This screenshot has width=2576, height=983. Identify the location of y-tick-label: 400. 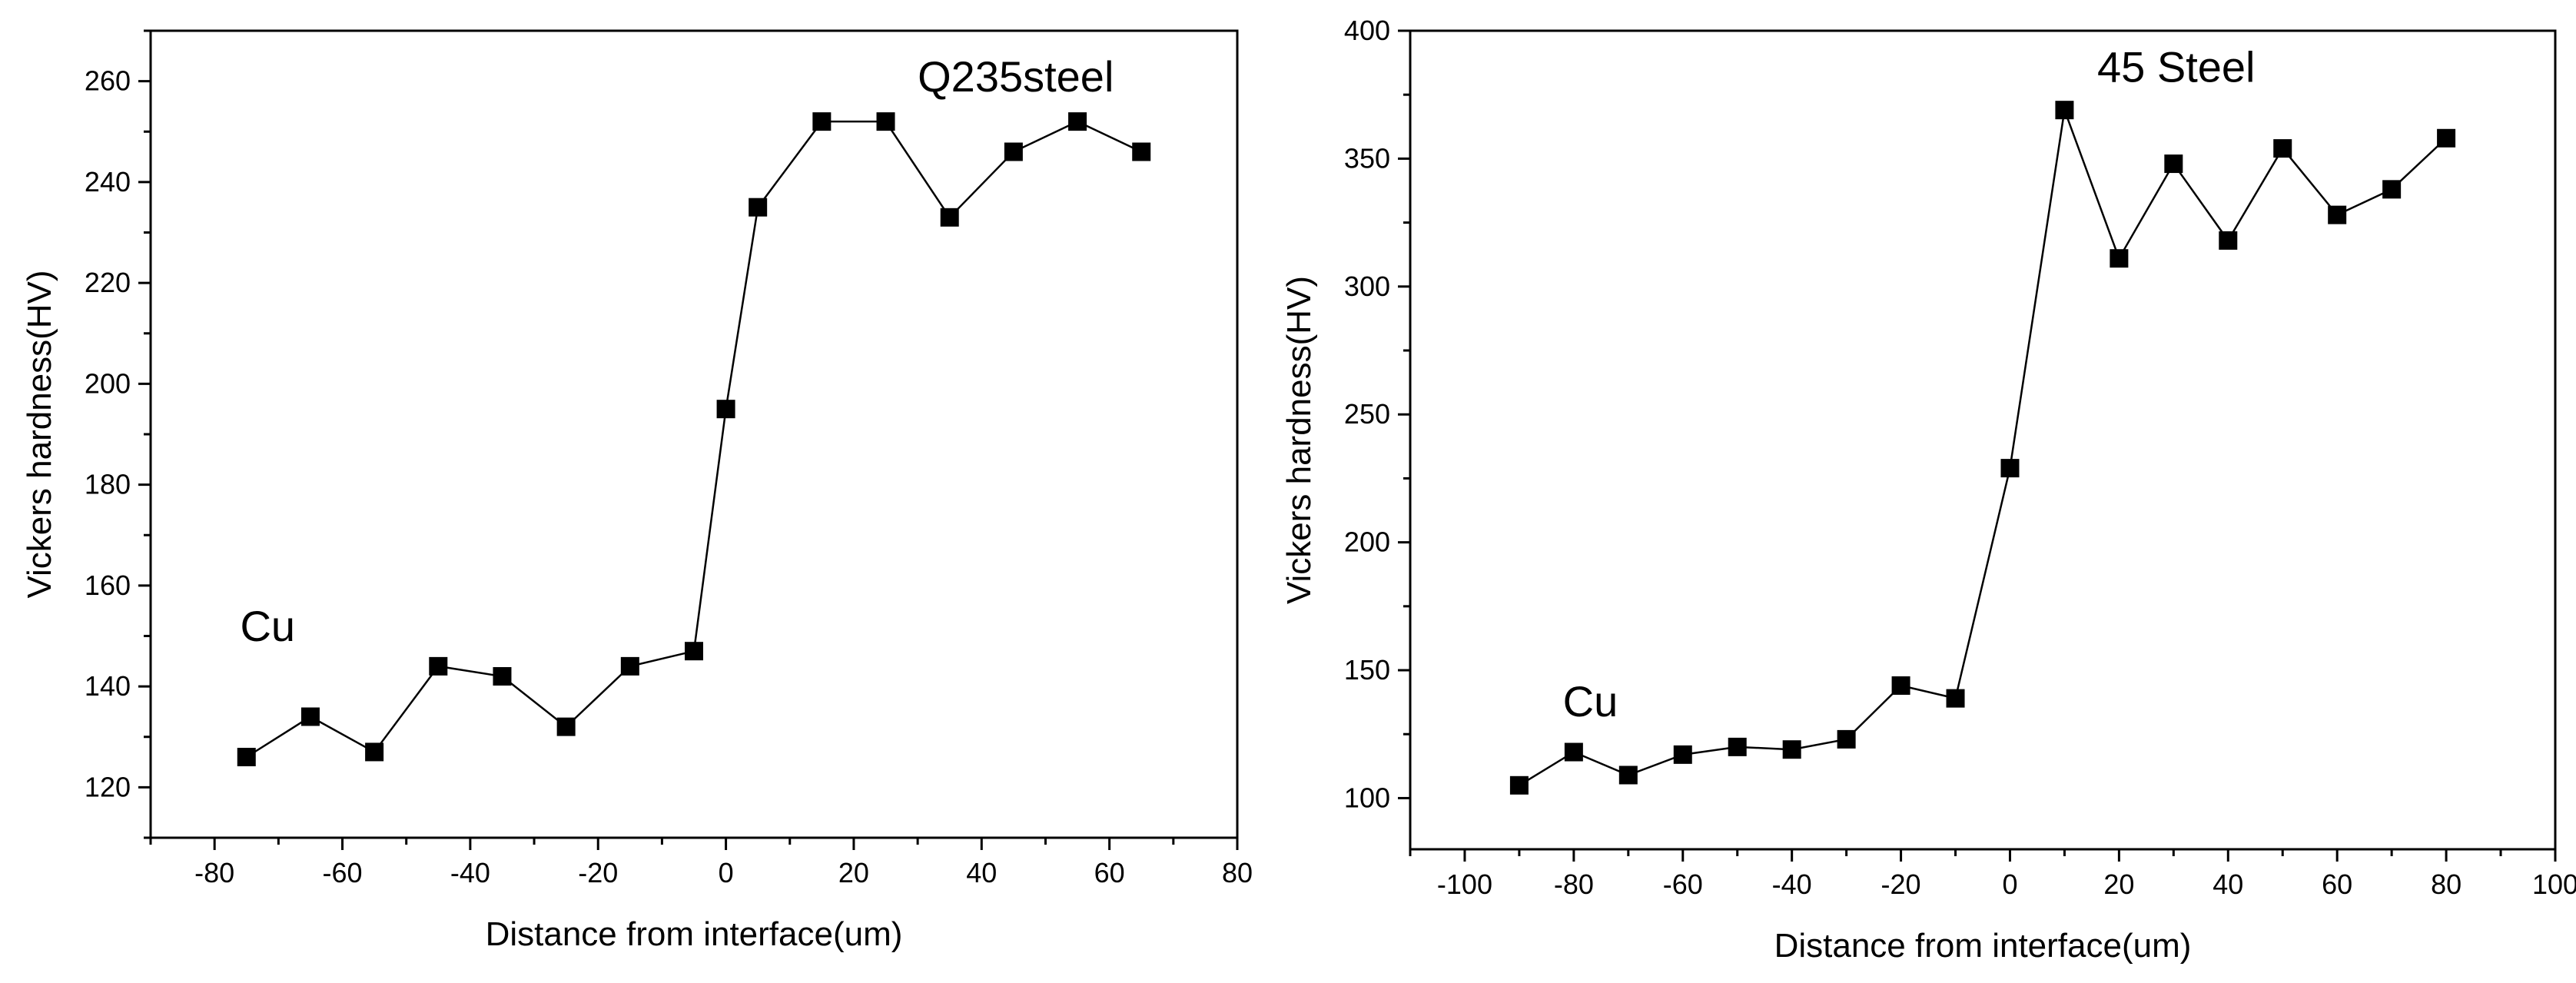
(1367, 30).